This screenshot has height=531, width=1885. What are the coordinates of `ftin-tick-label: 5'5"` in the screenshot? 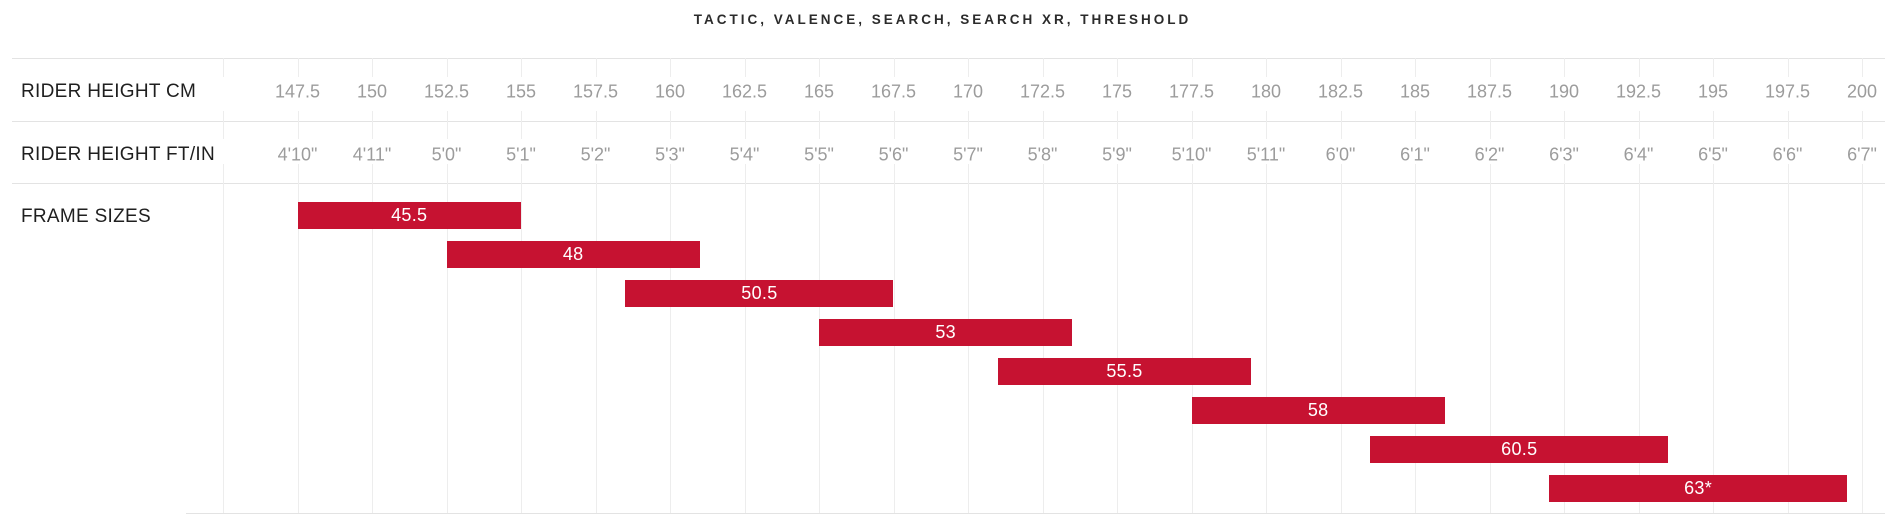 It's located at (819, 154).